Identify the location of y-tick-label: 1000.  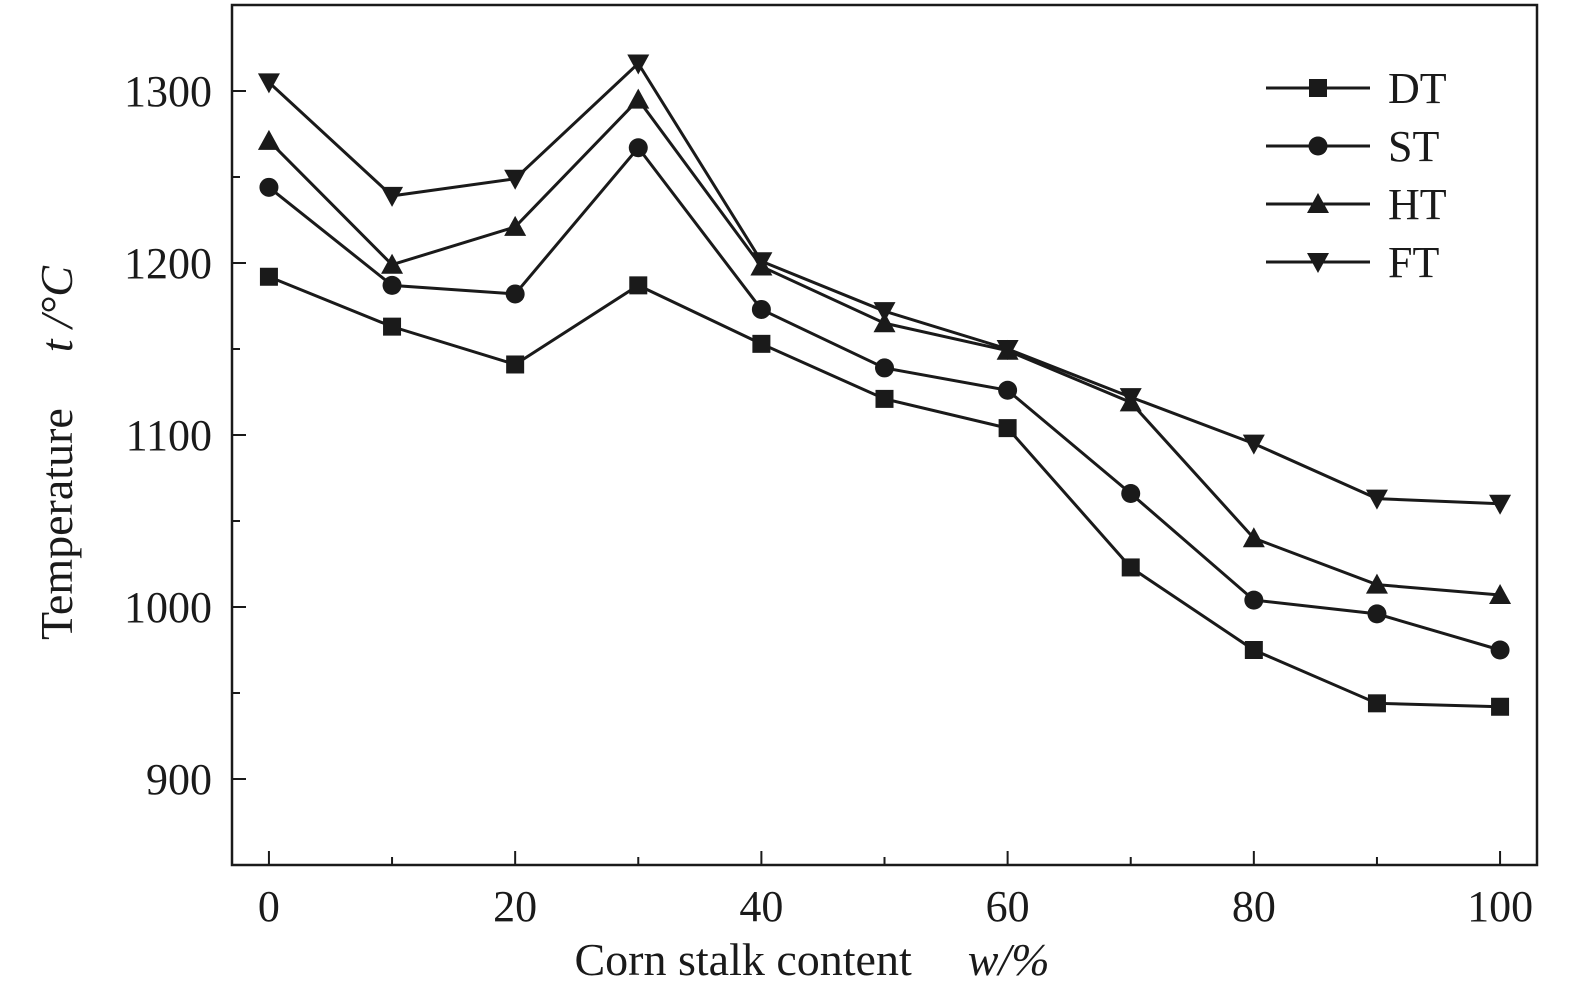
(168, 607).